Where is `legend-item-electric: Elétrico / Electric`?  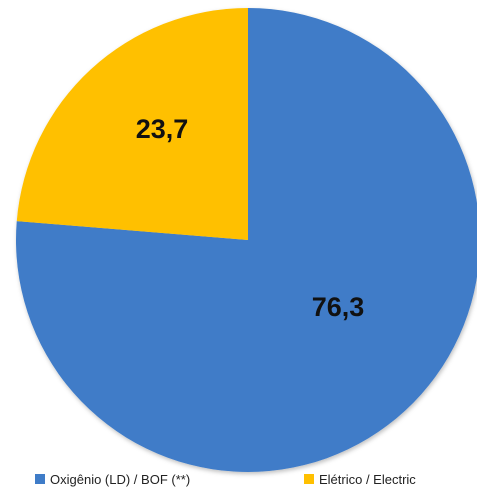
legend-item-electric: Elétrico / Electric is located at coordinates (360, 479).